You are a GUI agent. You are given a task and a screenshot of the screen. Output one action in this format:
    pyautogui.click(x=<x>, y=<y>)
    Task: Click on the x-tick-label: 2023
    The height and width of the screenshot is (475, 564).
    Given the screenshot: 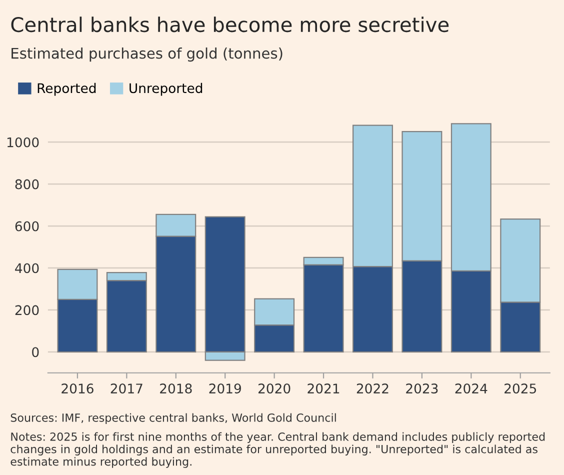 What is the action you would take?
    pyautogui.click(x=422, y=389)
    